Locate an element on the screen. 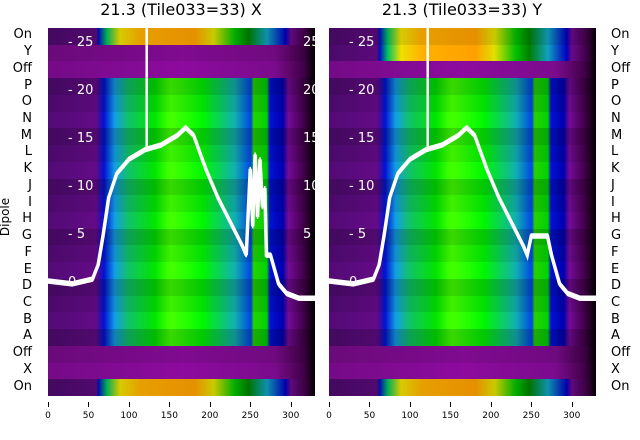  inner-y-tick-label-right: 10 is located at coordinates (311, 187).